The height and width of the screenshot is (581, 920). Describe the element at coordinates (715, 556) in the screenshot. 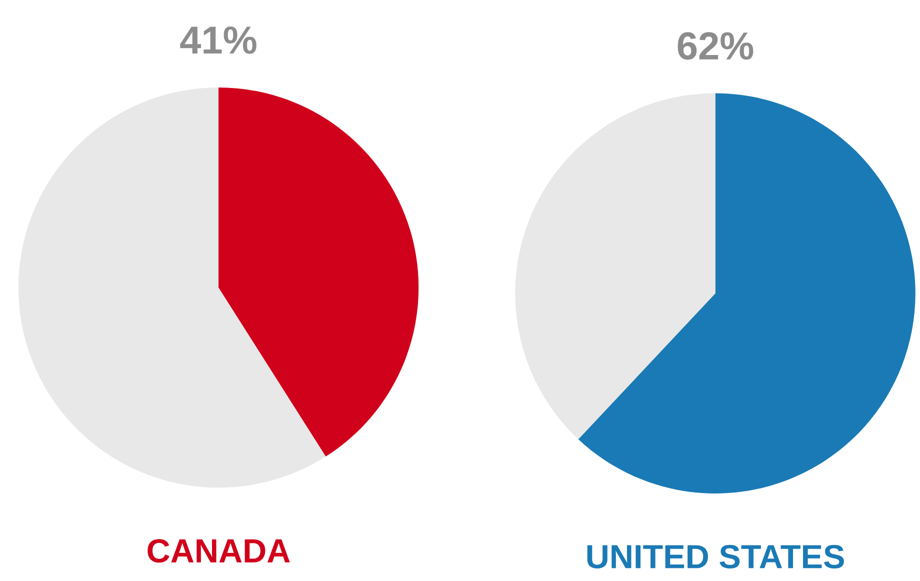

I see `text: UNITED STATES` at that location.